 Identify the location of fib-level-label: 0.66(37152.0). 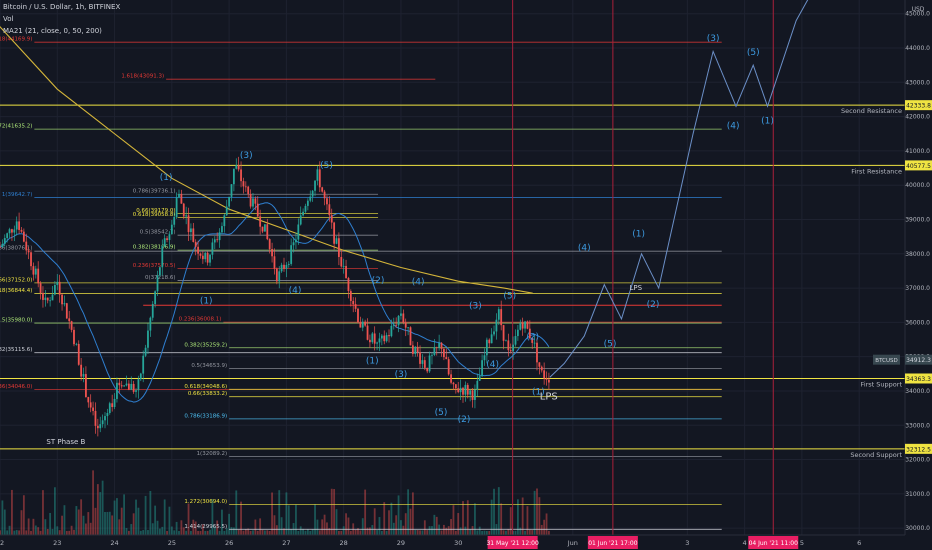
(16, 280).